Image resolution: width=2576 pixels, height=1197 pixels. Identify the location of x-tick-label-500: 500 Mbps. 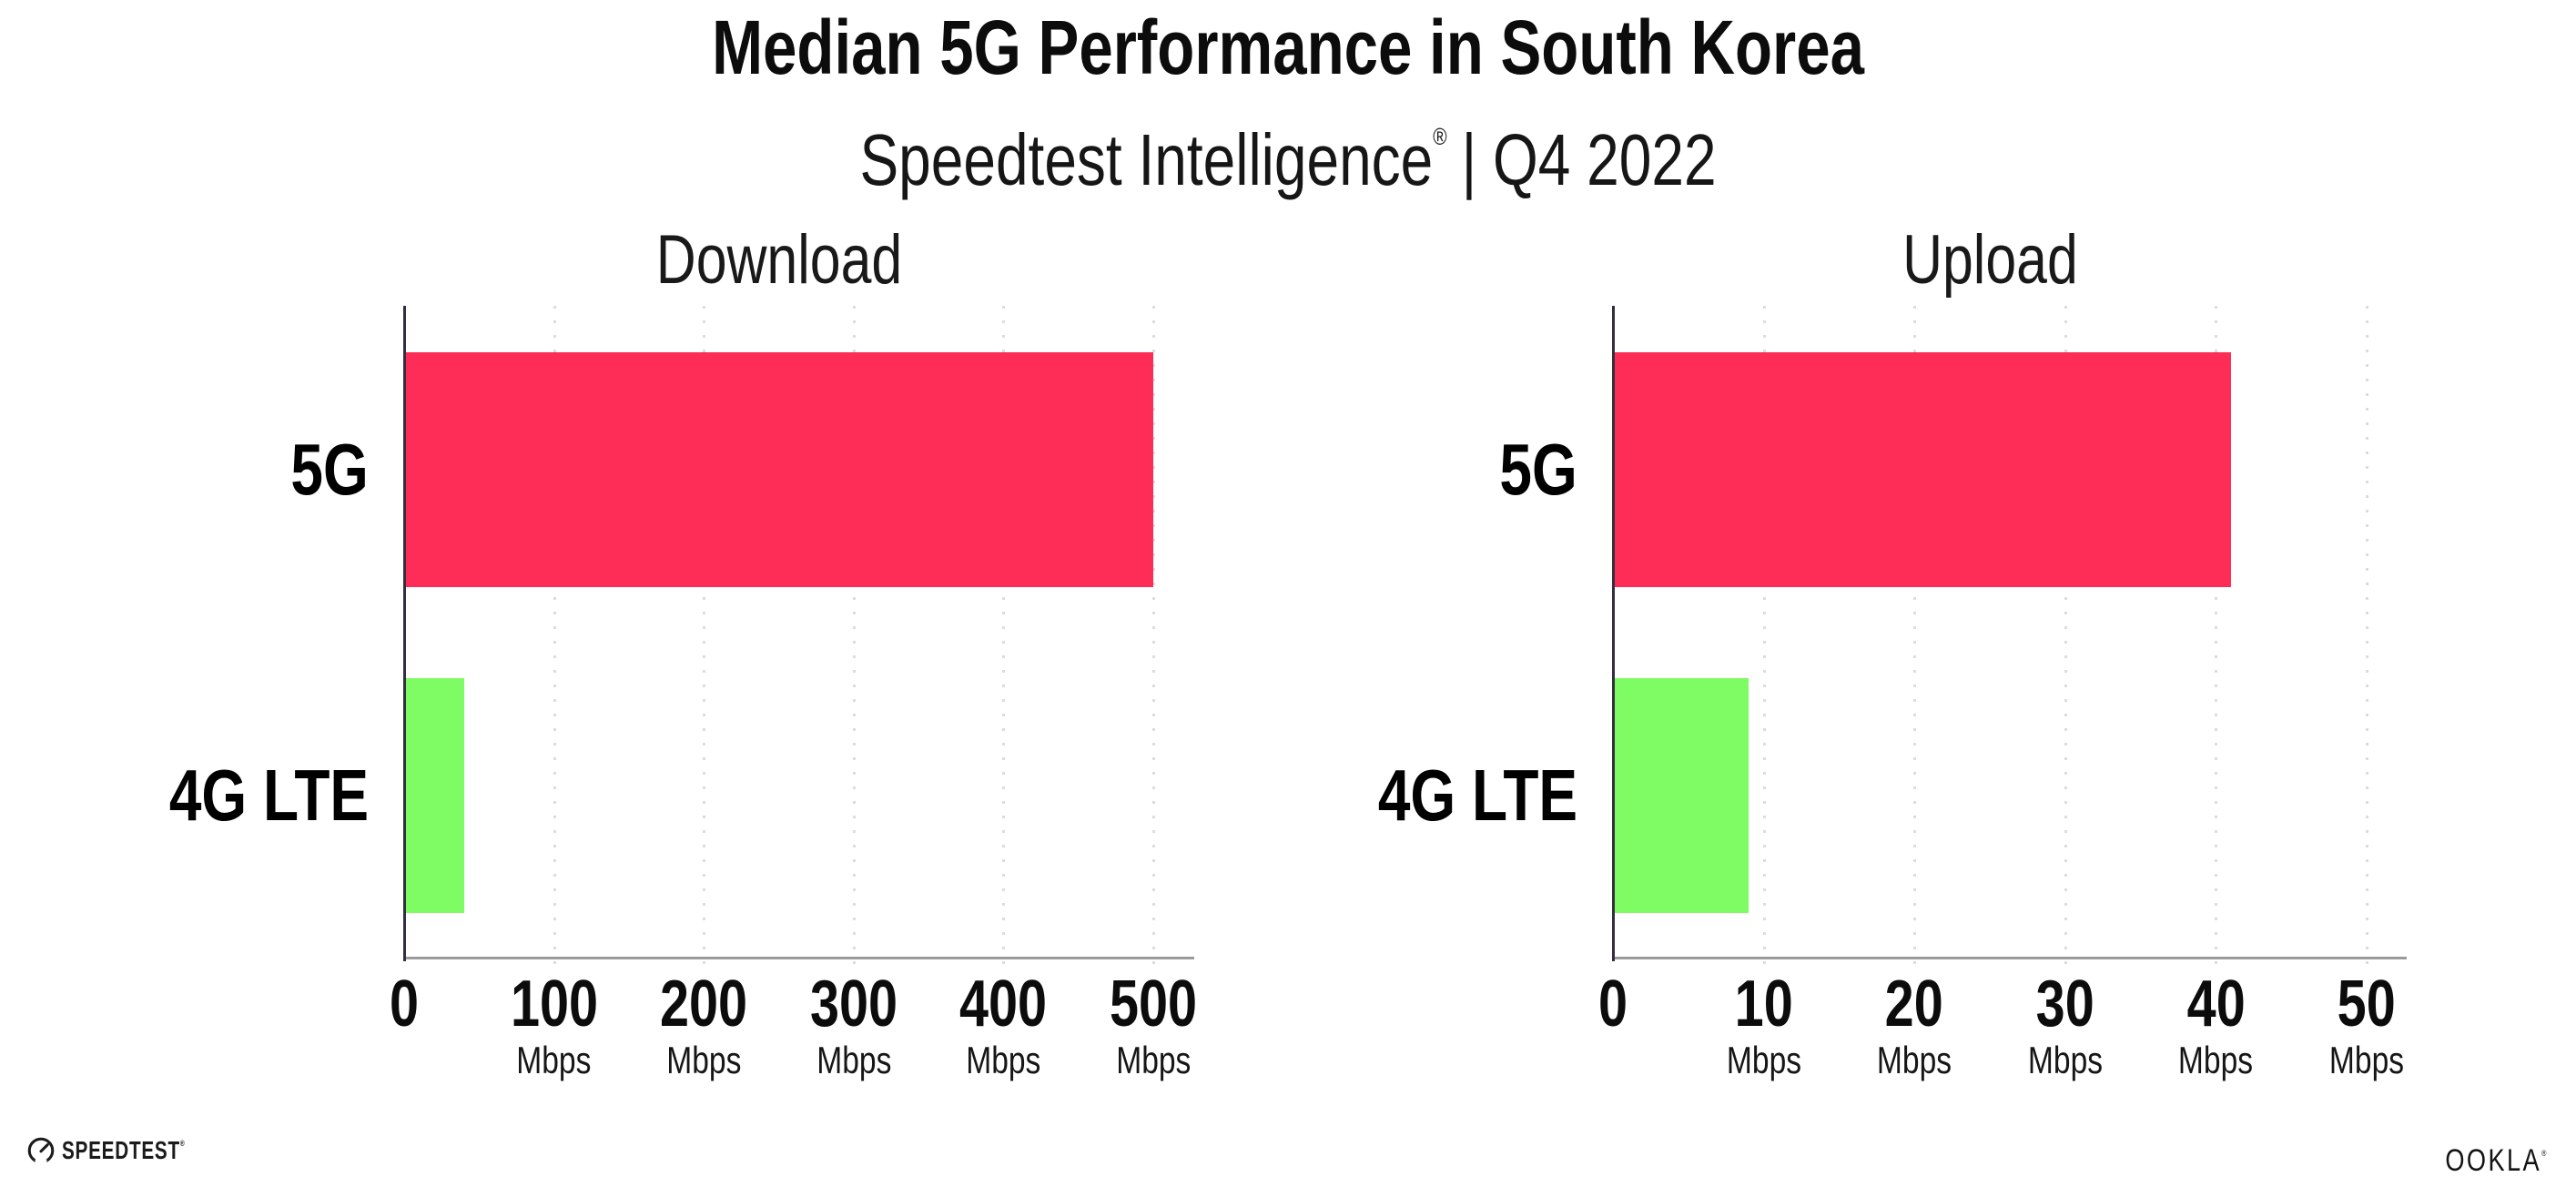
(1153, 1025).